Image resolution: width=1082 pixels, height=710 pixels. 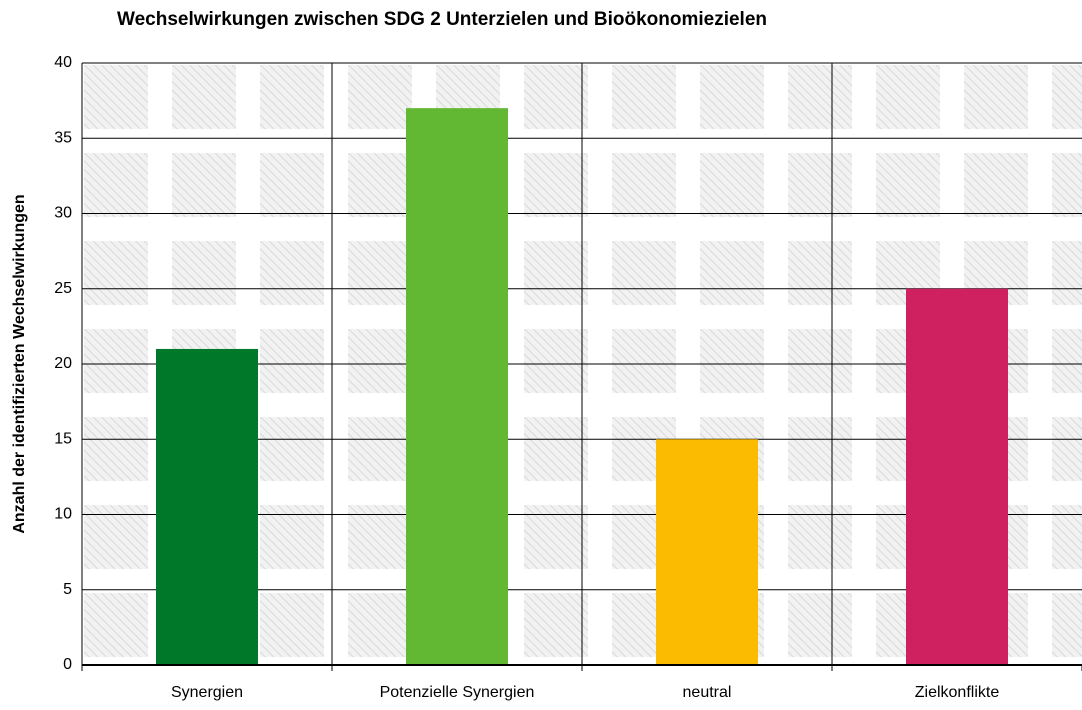 What do you see at coordinates (67, 664) in the screenshot?
I see `y-tick-label: 0` at bounding box center [67, 664].